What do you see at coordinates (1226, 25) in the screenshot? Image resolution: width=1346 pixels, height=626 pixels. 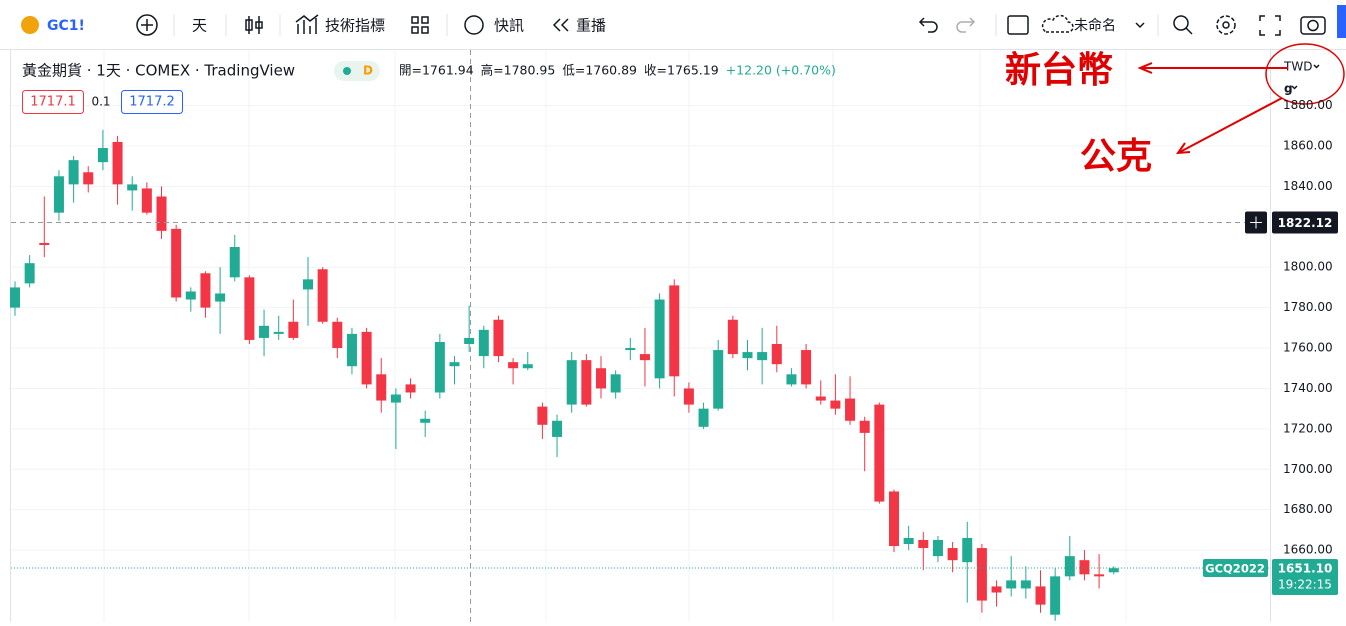 I see `settings` at bounding box center [1226, 25].